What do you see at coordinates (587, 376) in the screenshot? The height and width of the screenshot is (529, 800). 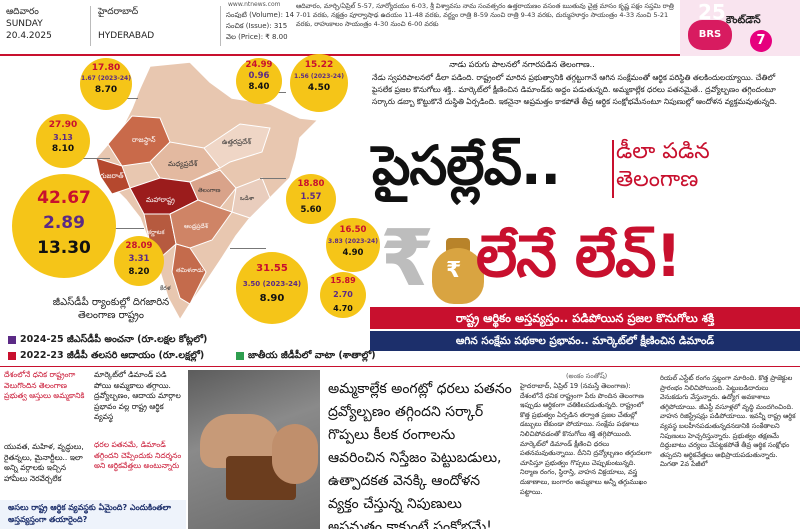 I see `byline: (అంకం సంతోష్)` at bounding box center [587, 376].